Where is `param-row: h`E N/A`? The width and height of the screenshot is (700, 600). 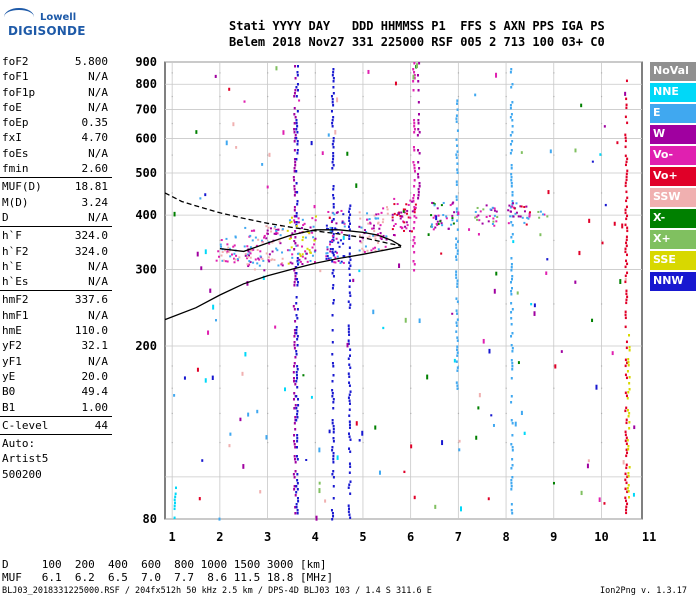
param-row: h`E N/A is located at coordinates (56, 266).